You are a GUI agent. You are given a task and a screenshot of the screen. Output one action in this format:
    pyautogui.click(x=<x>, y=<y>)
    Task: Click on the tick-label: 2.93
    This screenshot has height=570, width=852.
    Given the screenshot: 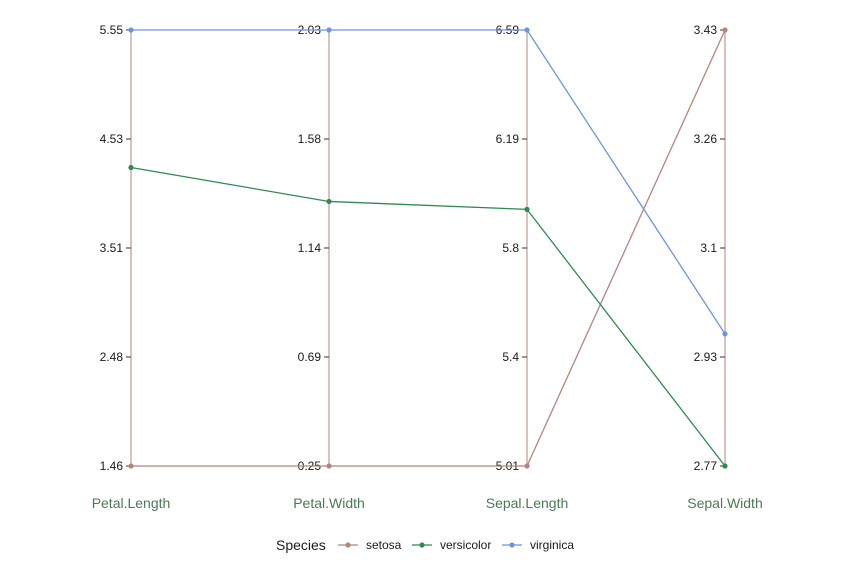 What is the action you would take?
    pyautogui.click(x=706, y=357)
    